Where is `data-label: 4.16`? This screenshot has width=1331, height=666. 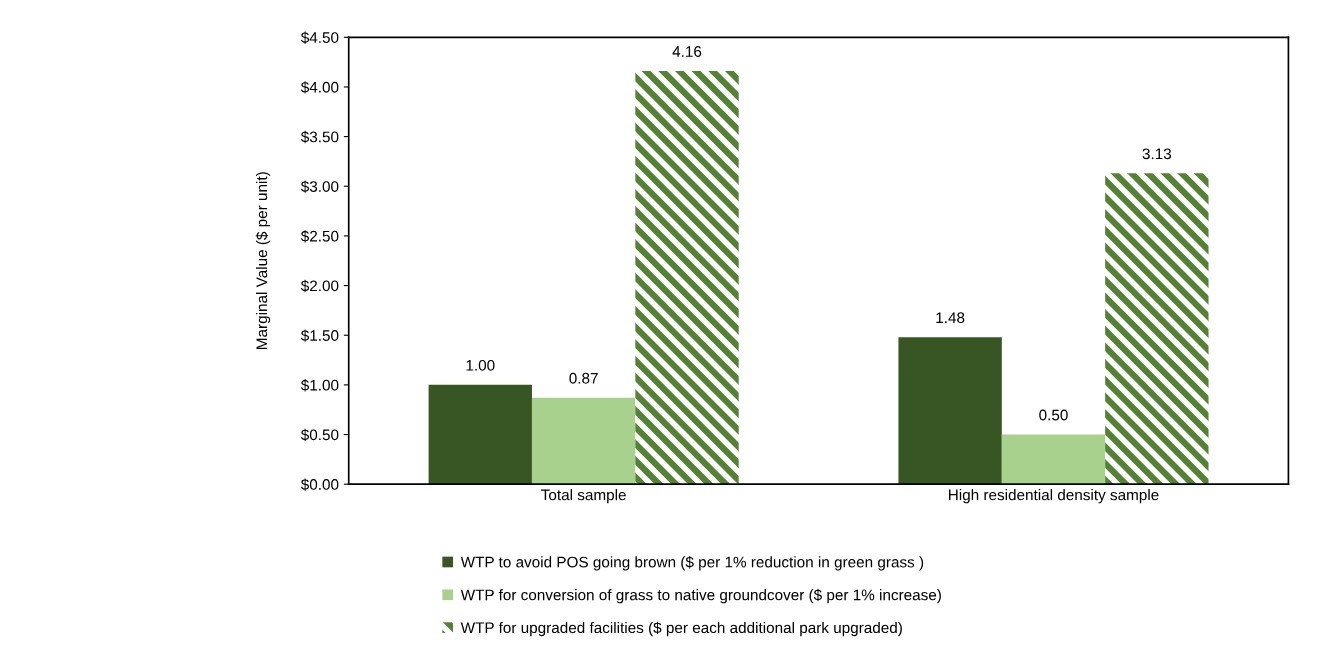
data-label: 4.16 is located at coordinates (687, 51).